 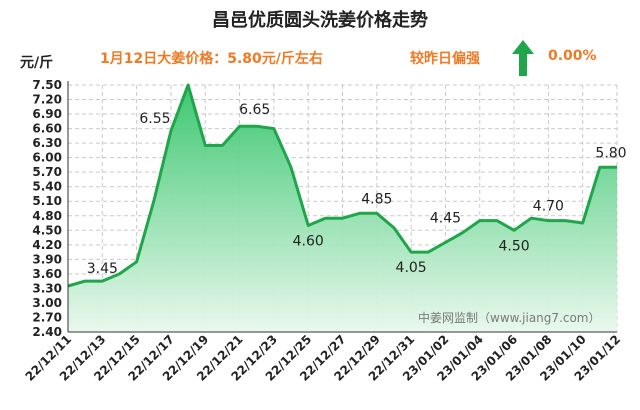 What do you see at coordinates (47, 158) in the screenshot?
I see `y-tick-label: 6.00` at bounding box center [47, 158].